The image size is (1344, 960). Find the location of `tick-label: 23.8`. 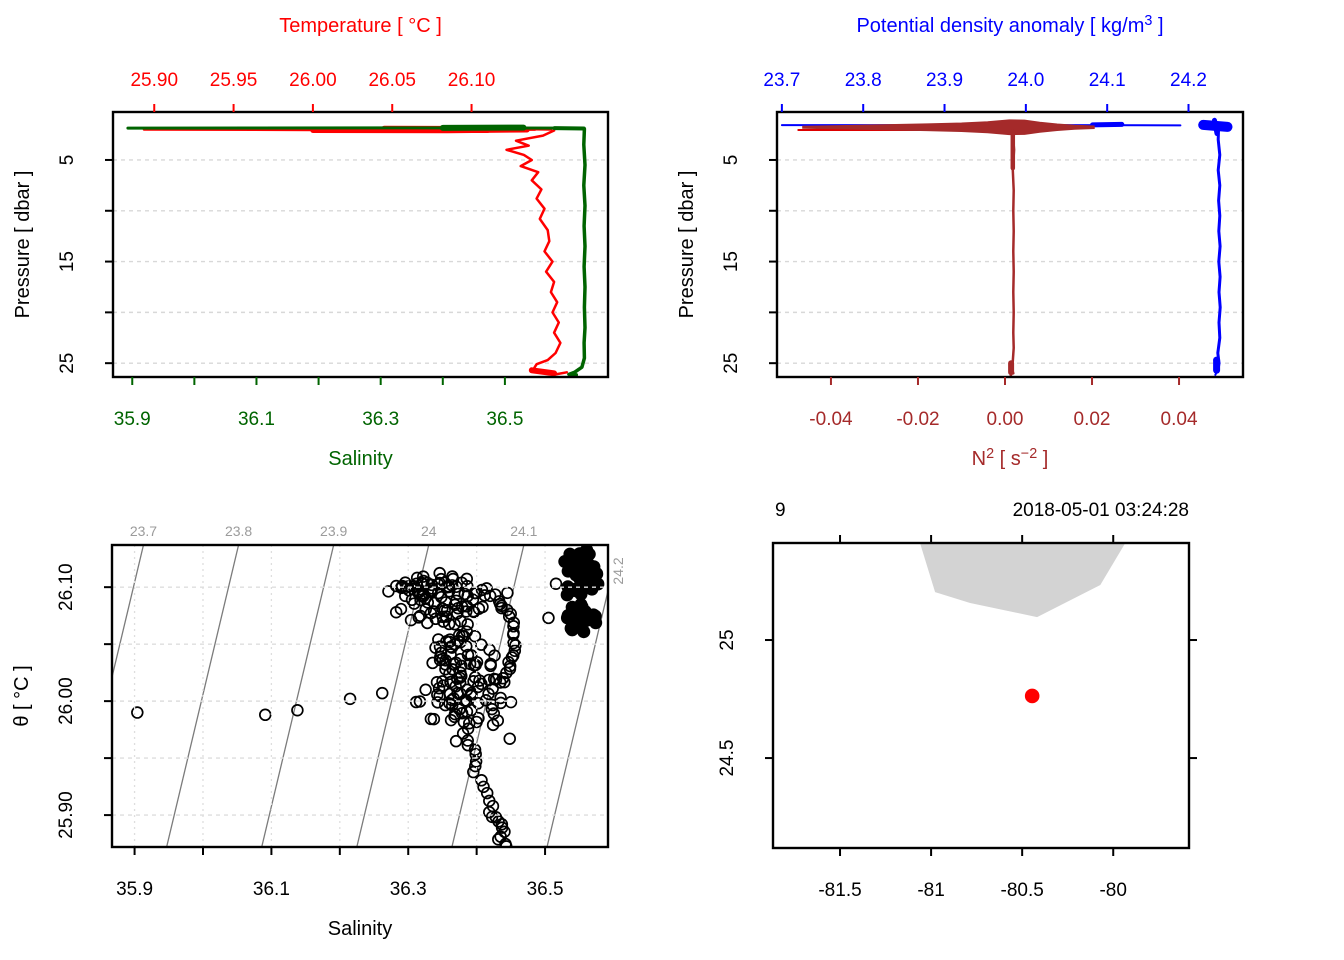

tick-label: 23.8 is located at coordinates (863, 80).